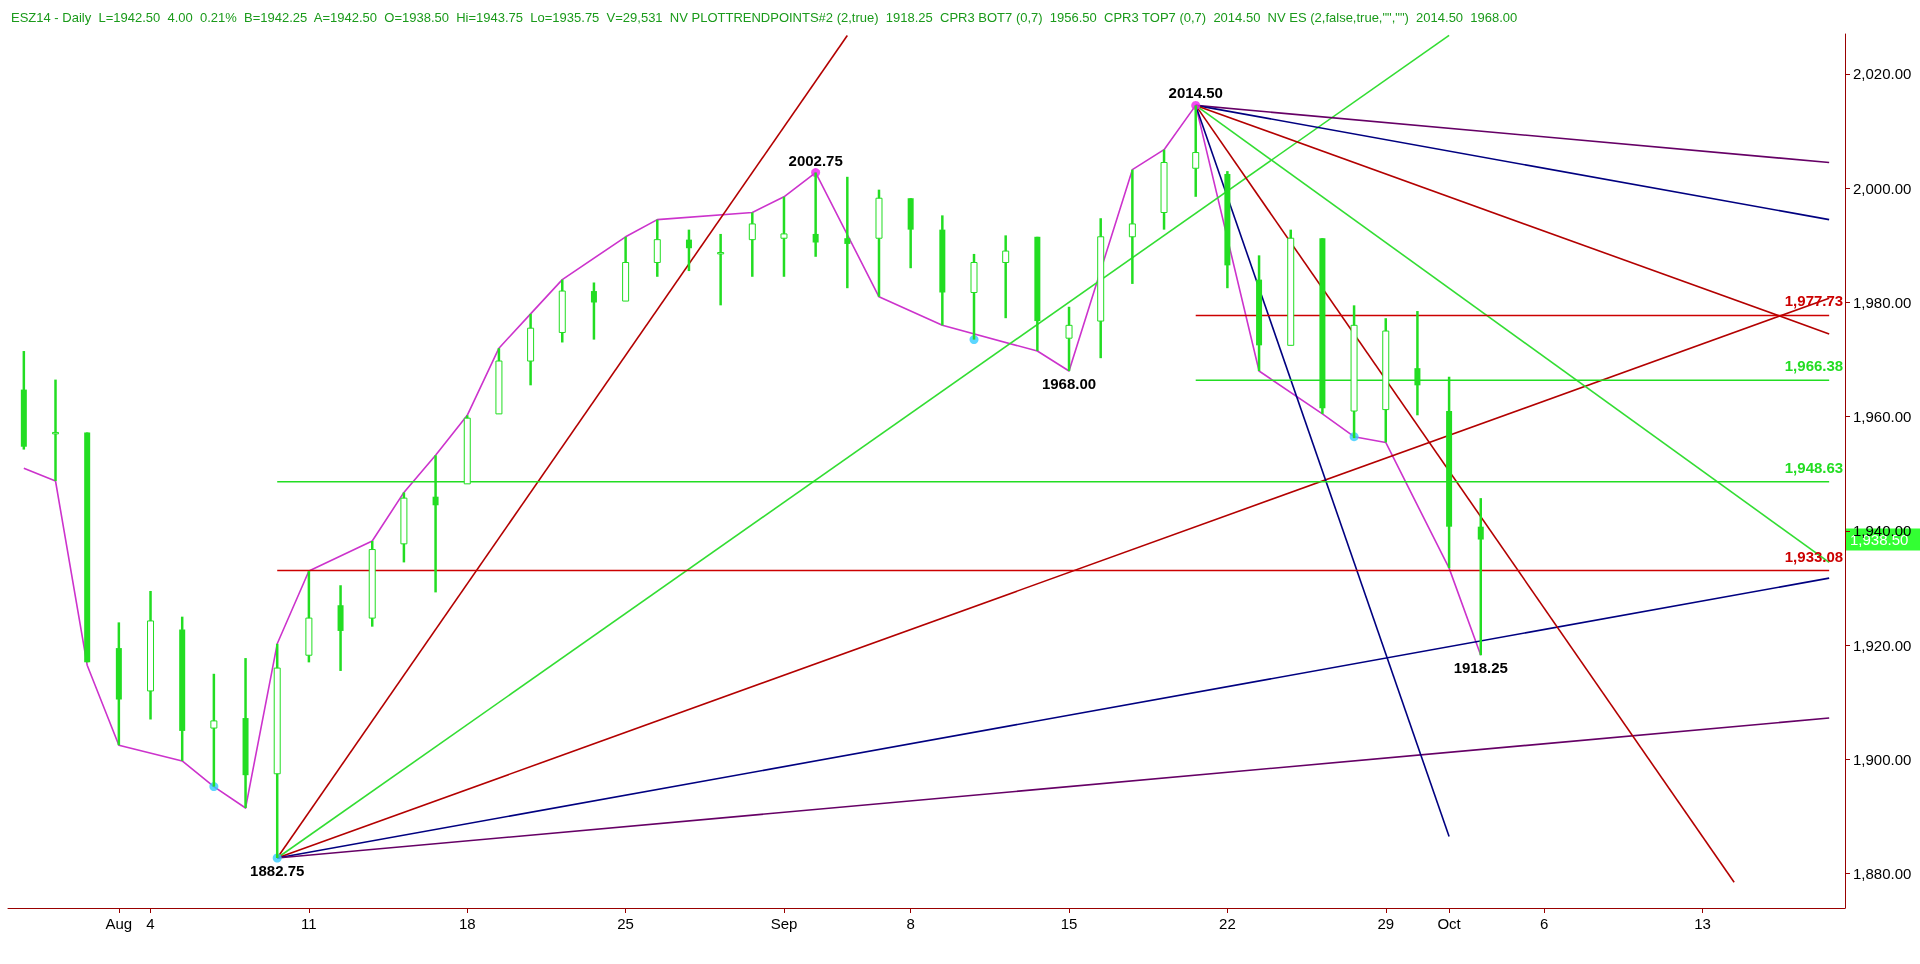  I want to click on x-tick-label: 8, so click(910, 923).